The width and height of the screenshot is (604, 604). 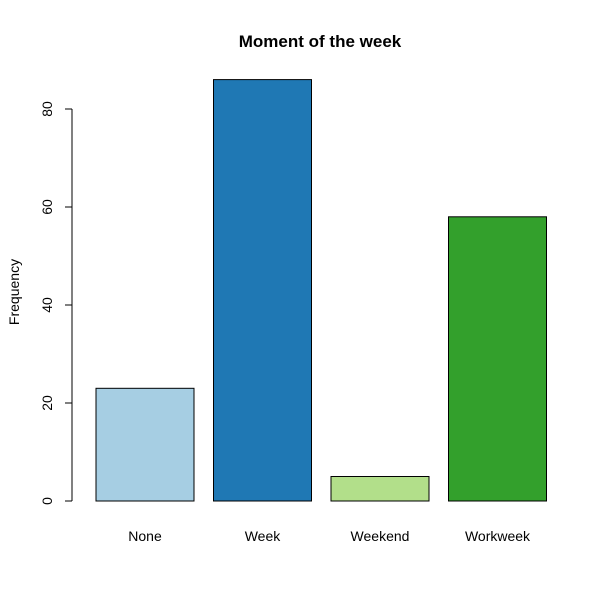 What do you see at coordinates (498, 536) in the screenshot?
I see `category-label: Workweek` at bounding box center [498, 536].